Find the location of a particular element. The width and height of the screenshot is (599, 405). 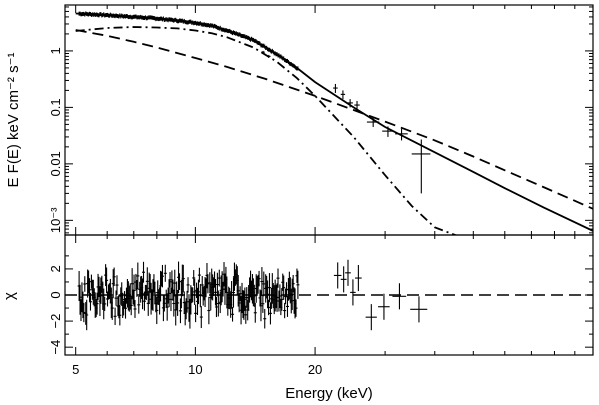

xtick-label-2: 20 is located at coordinates (315, 369).